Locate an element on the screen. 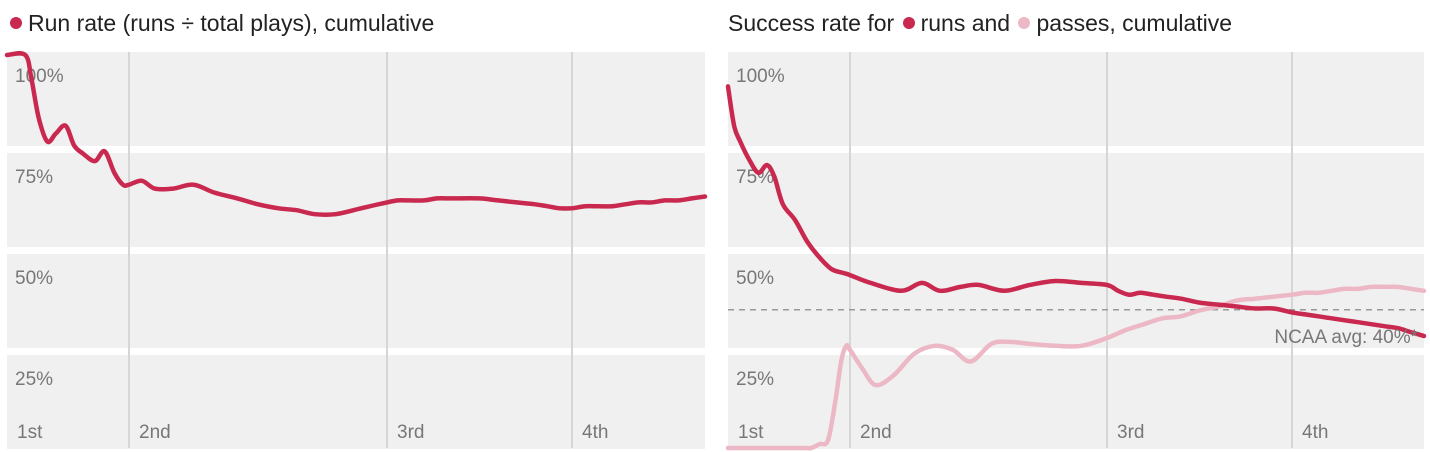 This screenshot has width=1430, height=452. passes-legend-dot is located at coordinates (1024, 23).